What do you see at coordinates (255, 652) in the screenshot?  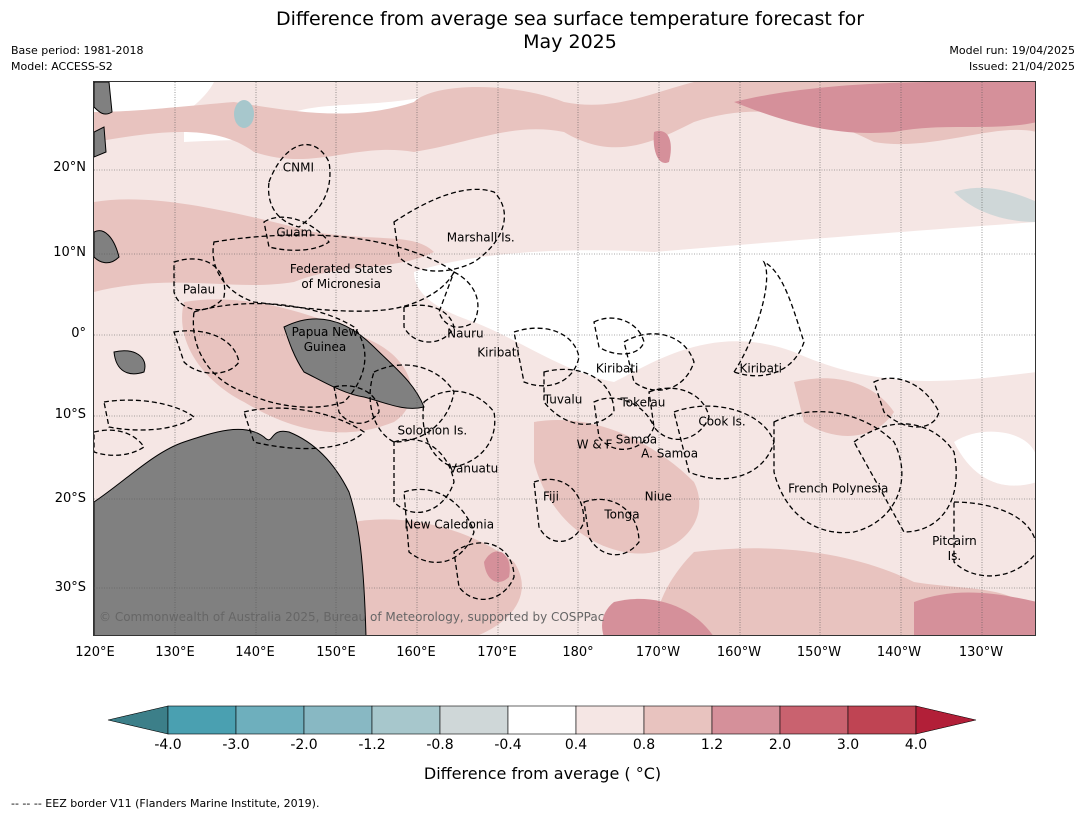 I see `lon-label-140e: 140°E` at bounding box center [255, 652].